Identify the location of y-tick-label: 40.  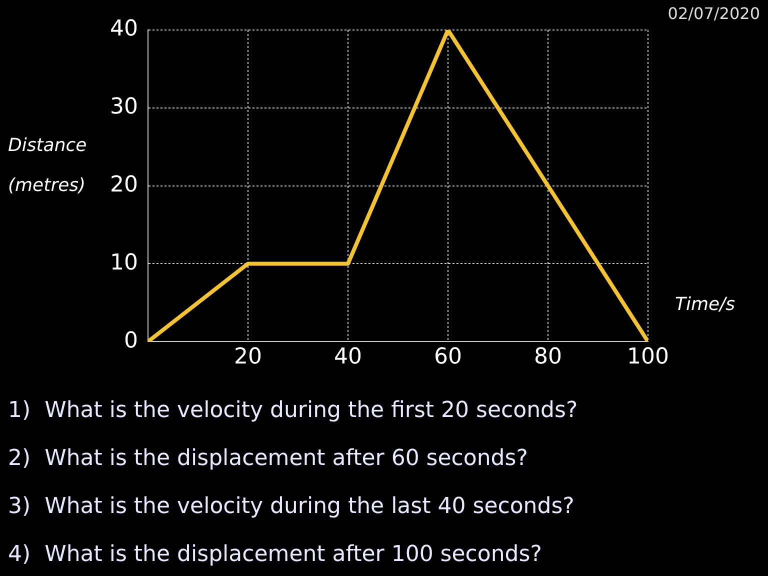
(124, 29).